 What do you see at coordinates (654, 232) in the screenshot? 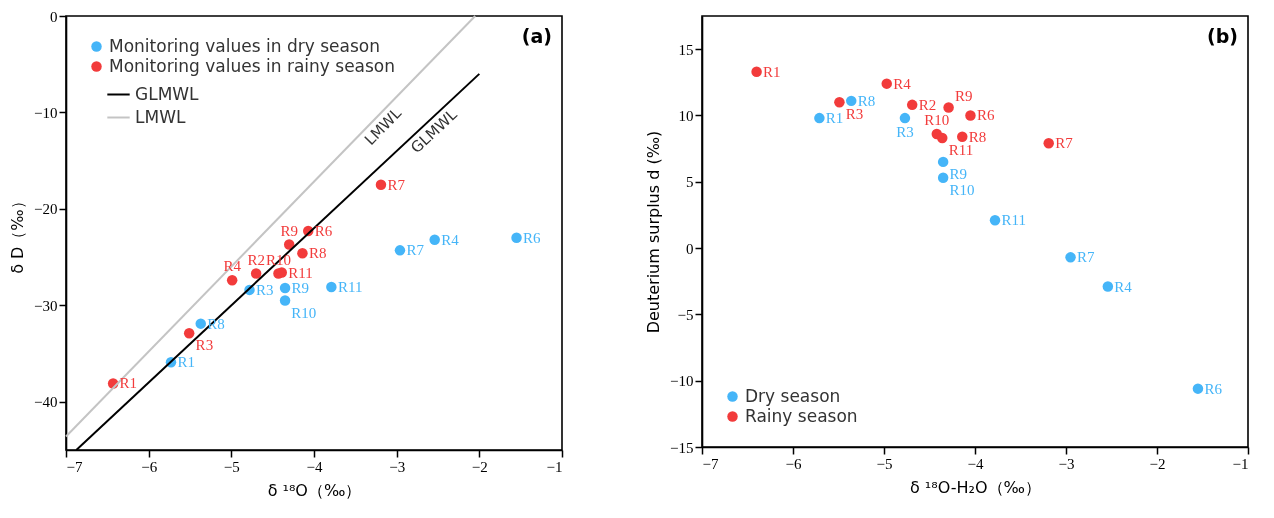
I see `y-axis-title: Deuterium surplus d (‰)` at bounding box center [654, 232].